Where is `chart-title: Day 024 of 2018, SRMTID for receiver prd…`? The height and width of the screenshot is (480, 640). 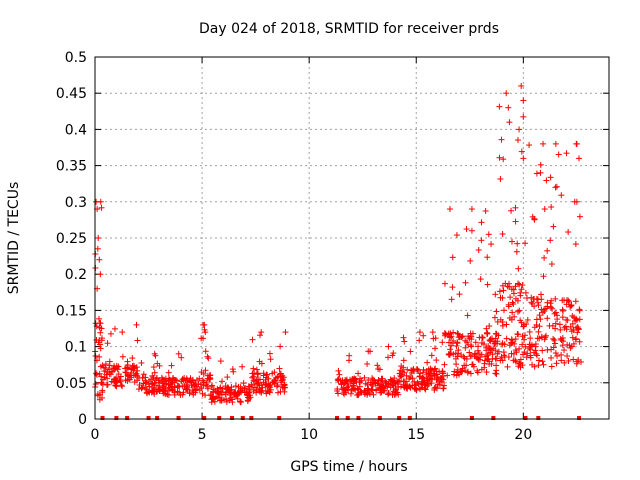 chart-title: Day 024 of 2018, SRMTID for receiver prd… is located at coordinates (349, 29).